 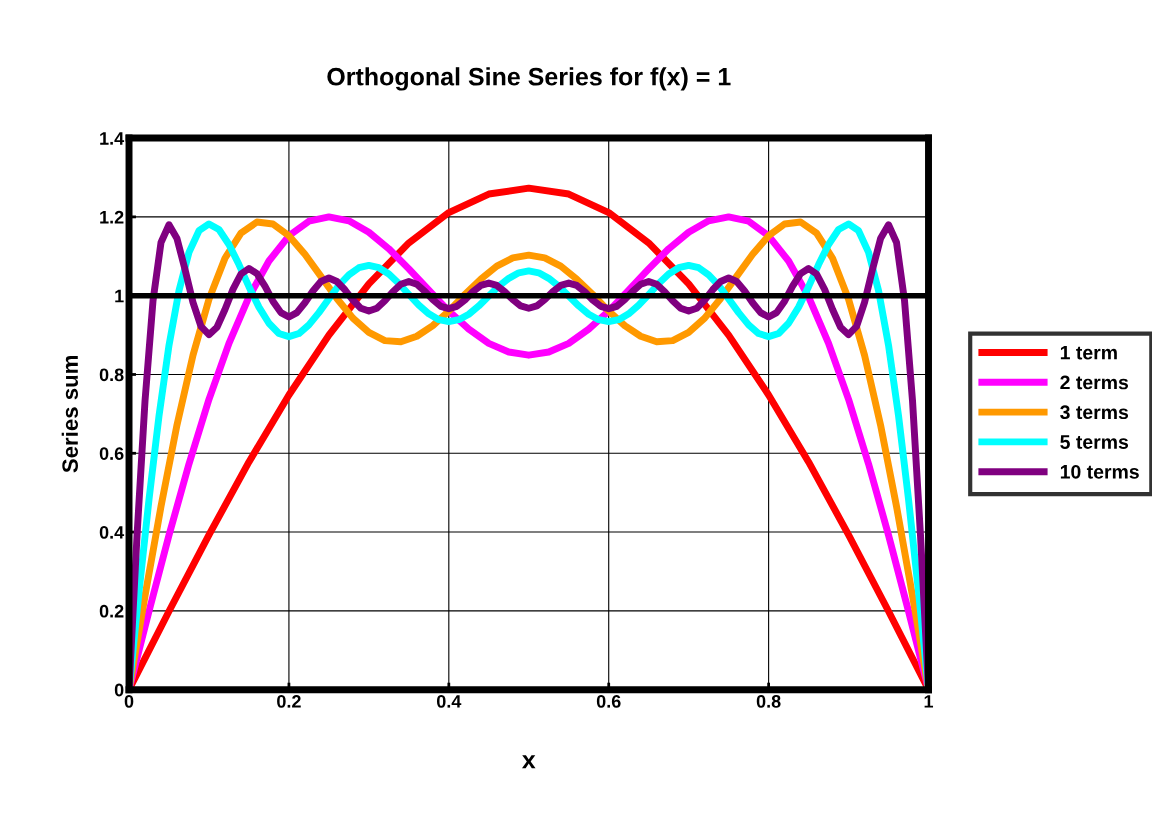 I want to click on y-tick-label: 1.4, so click(x=112, y=138).